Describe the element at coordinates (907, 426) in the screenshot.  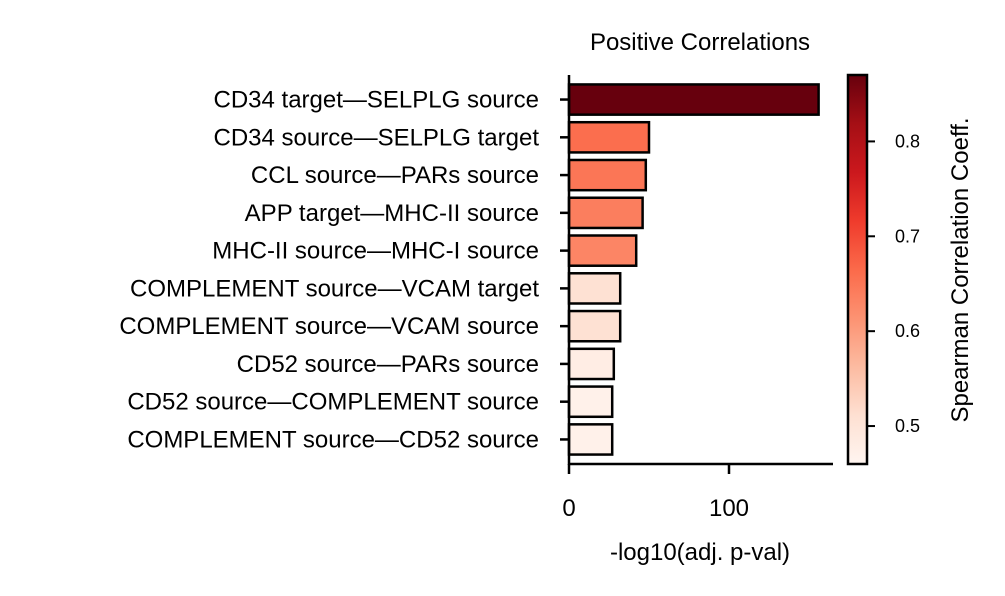
I see `colorbar-tick-label: 0.5` at that location.